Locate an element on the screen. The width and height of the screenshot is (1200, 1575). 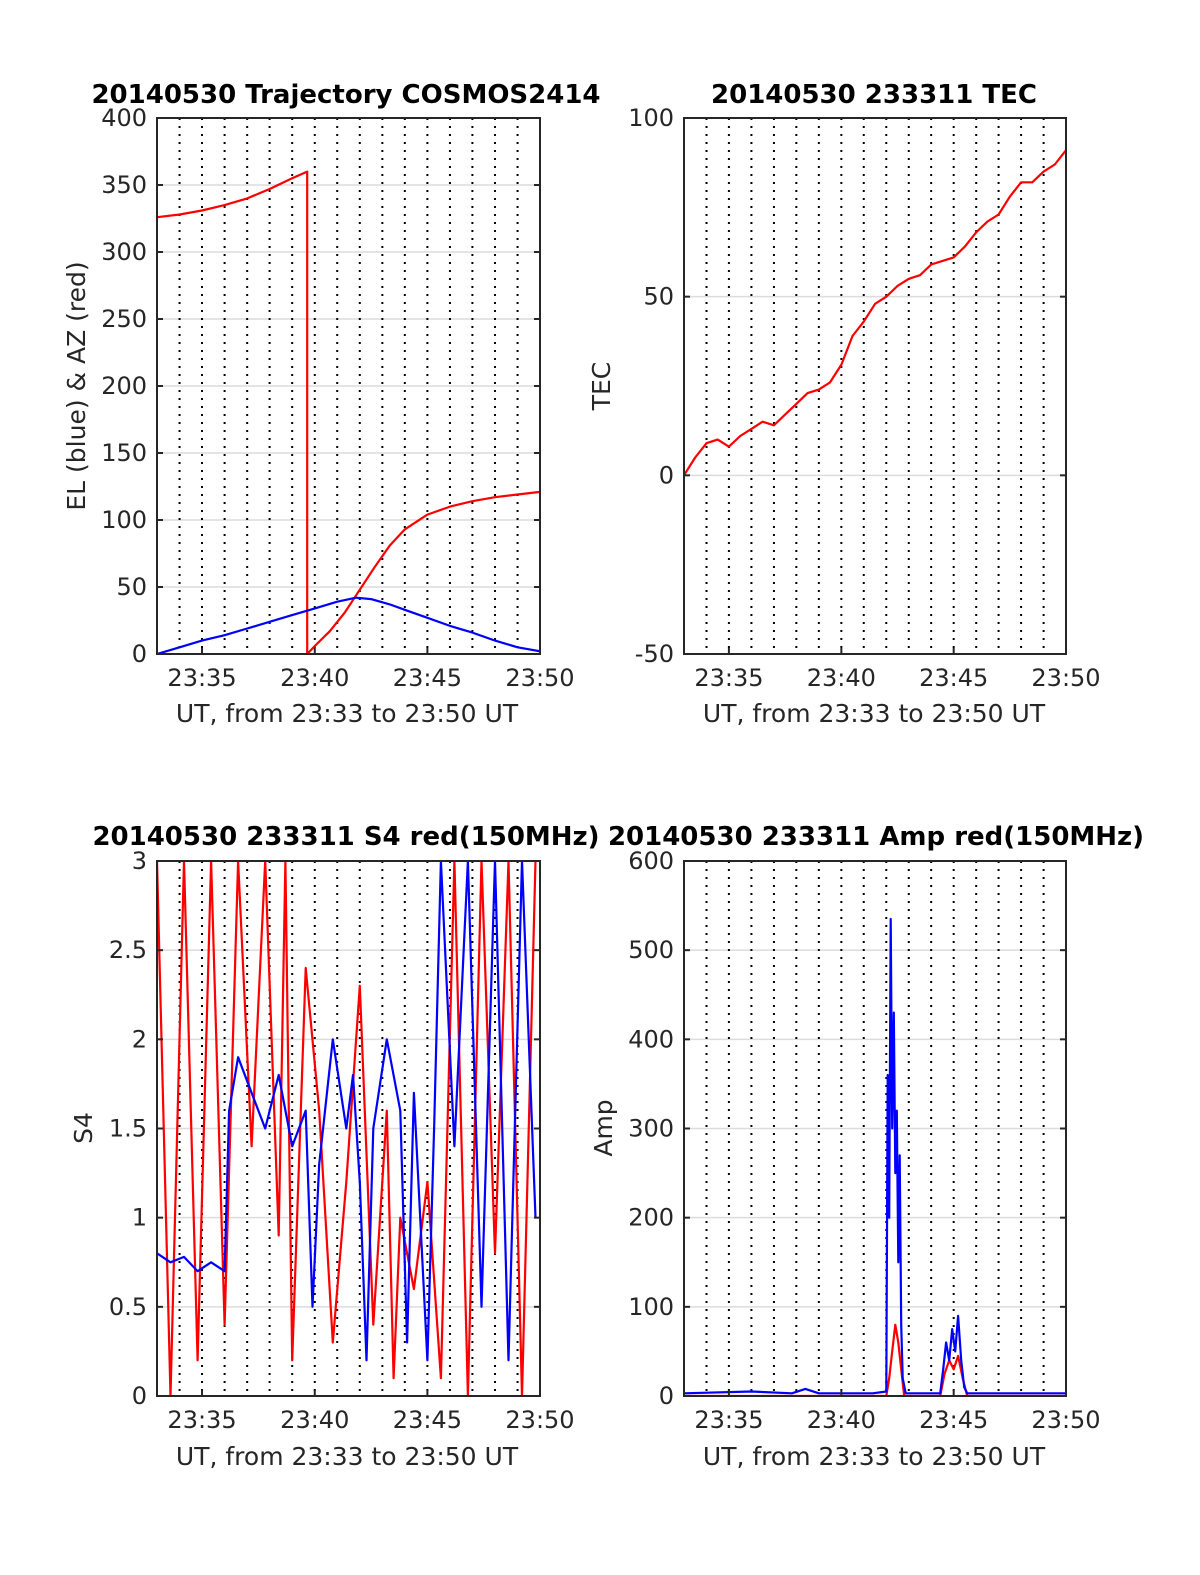
tec-xtick-label: 23:50 is located at coordinates (1065, 678).